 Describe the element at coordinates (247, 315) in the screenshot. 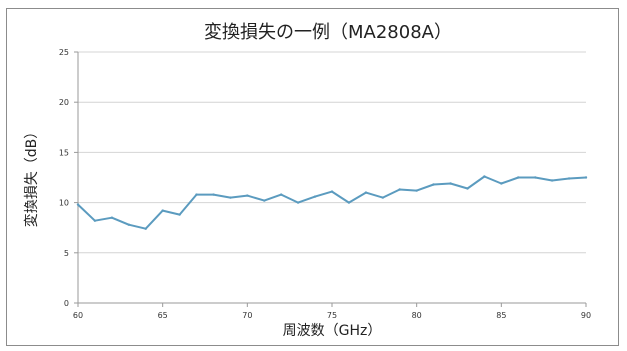

I see `x-tick-label-70: 70` at that location.